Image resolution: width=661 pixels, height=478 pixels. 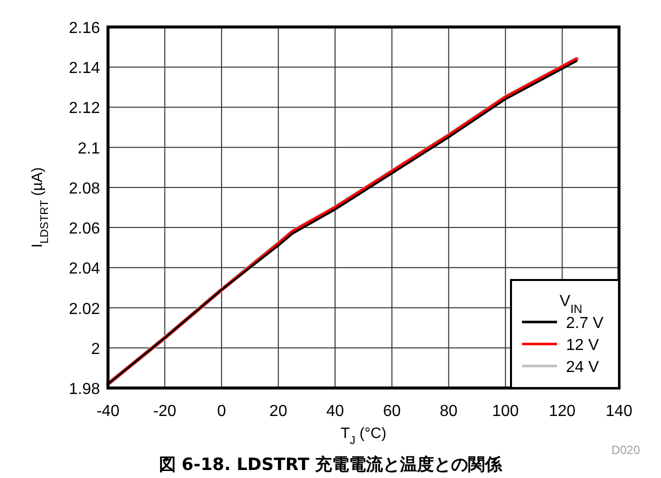 What do you see at coordinates (108, 411) in the screenshot?
I see `x-tick-label: -40` at bounding box center [108, 411].